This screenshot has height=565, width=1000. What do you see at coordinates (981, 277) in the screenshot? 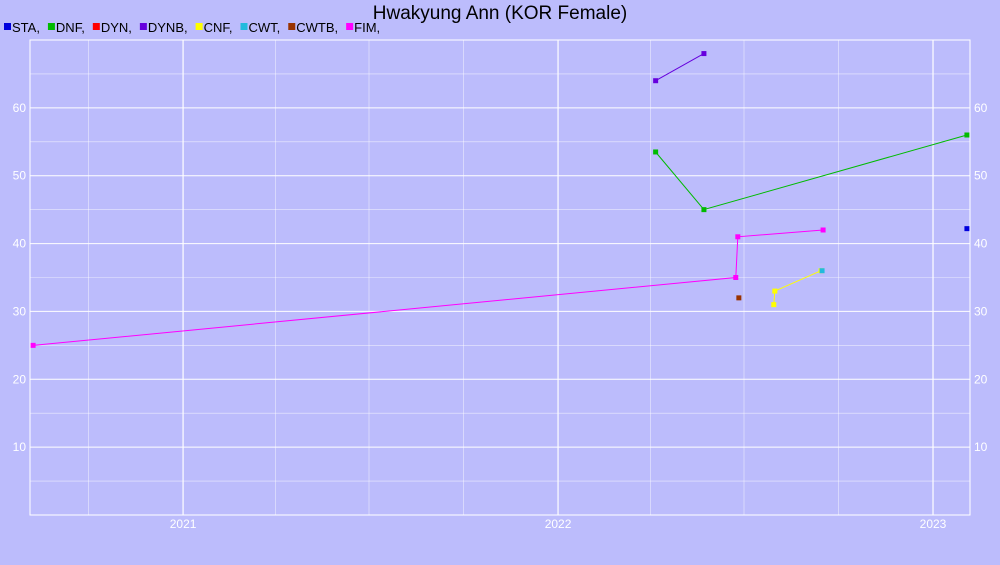
I see `y-axis-right: 10 20 30 40 50 60` at bounding box center [981, 277].